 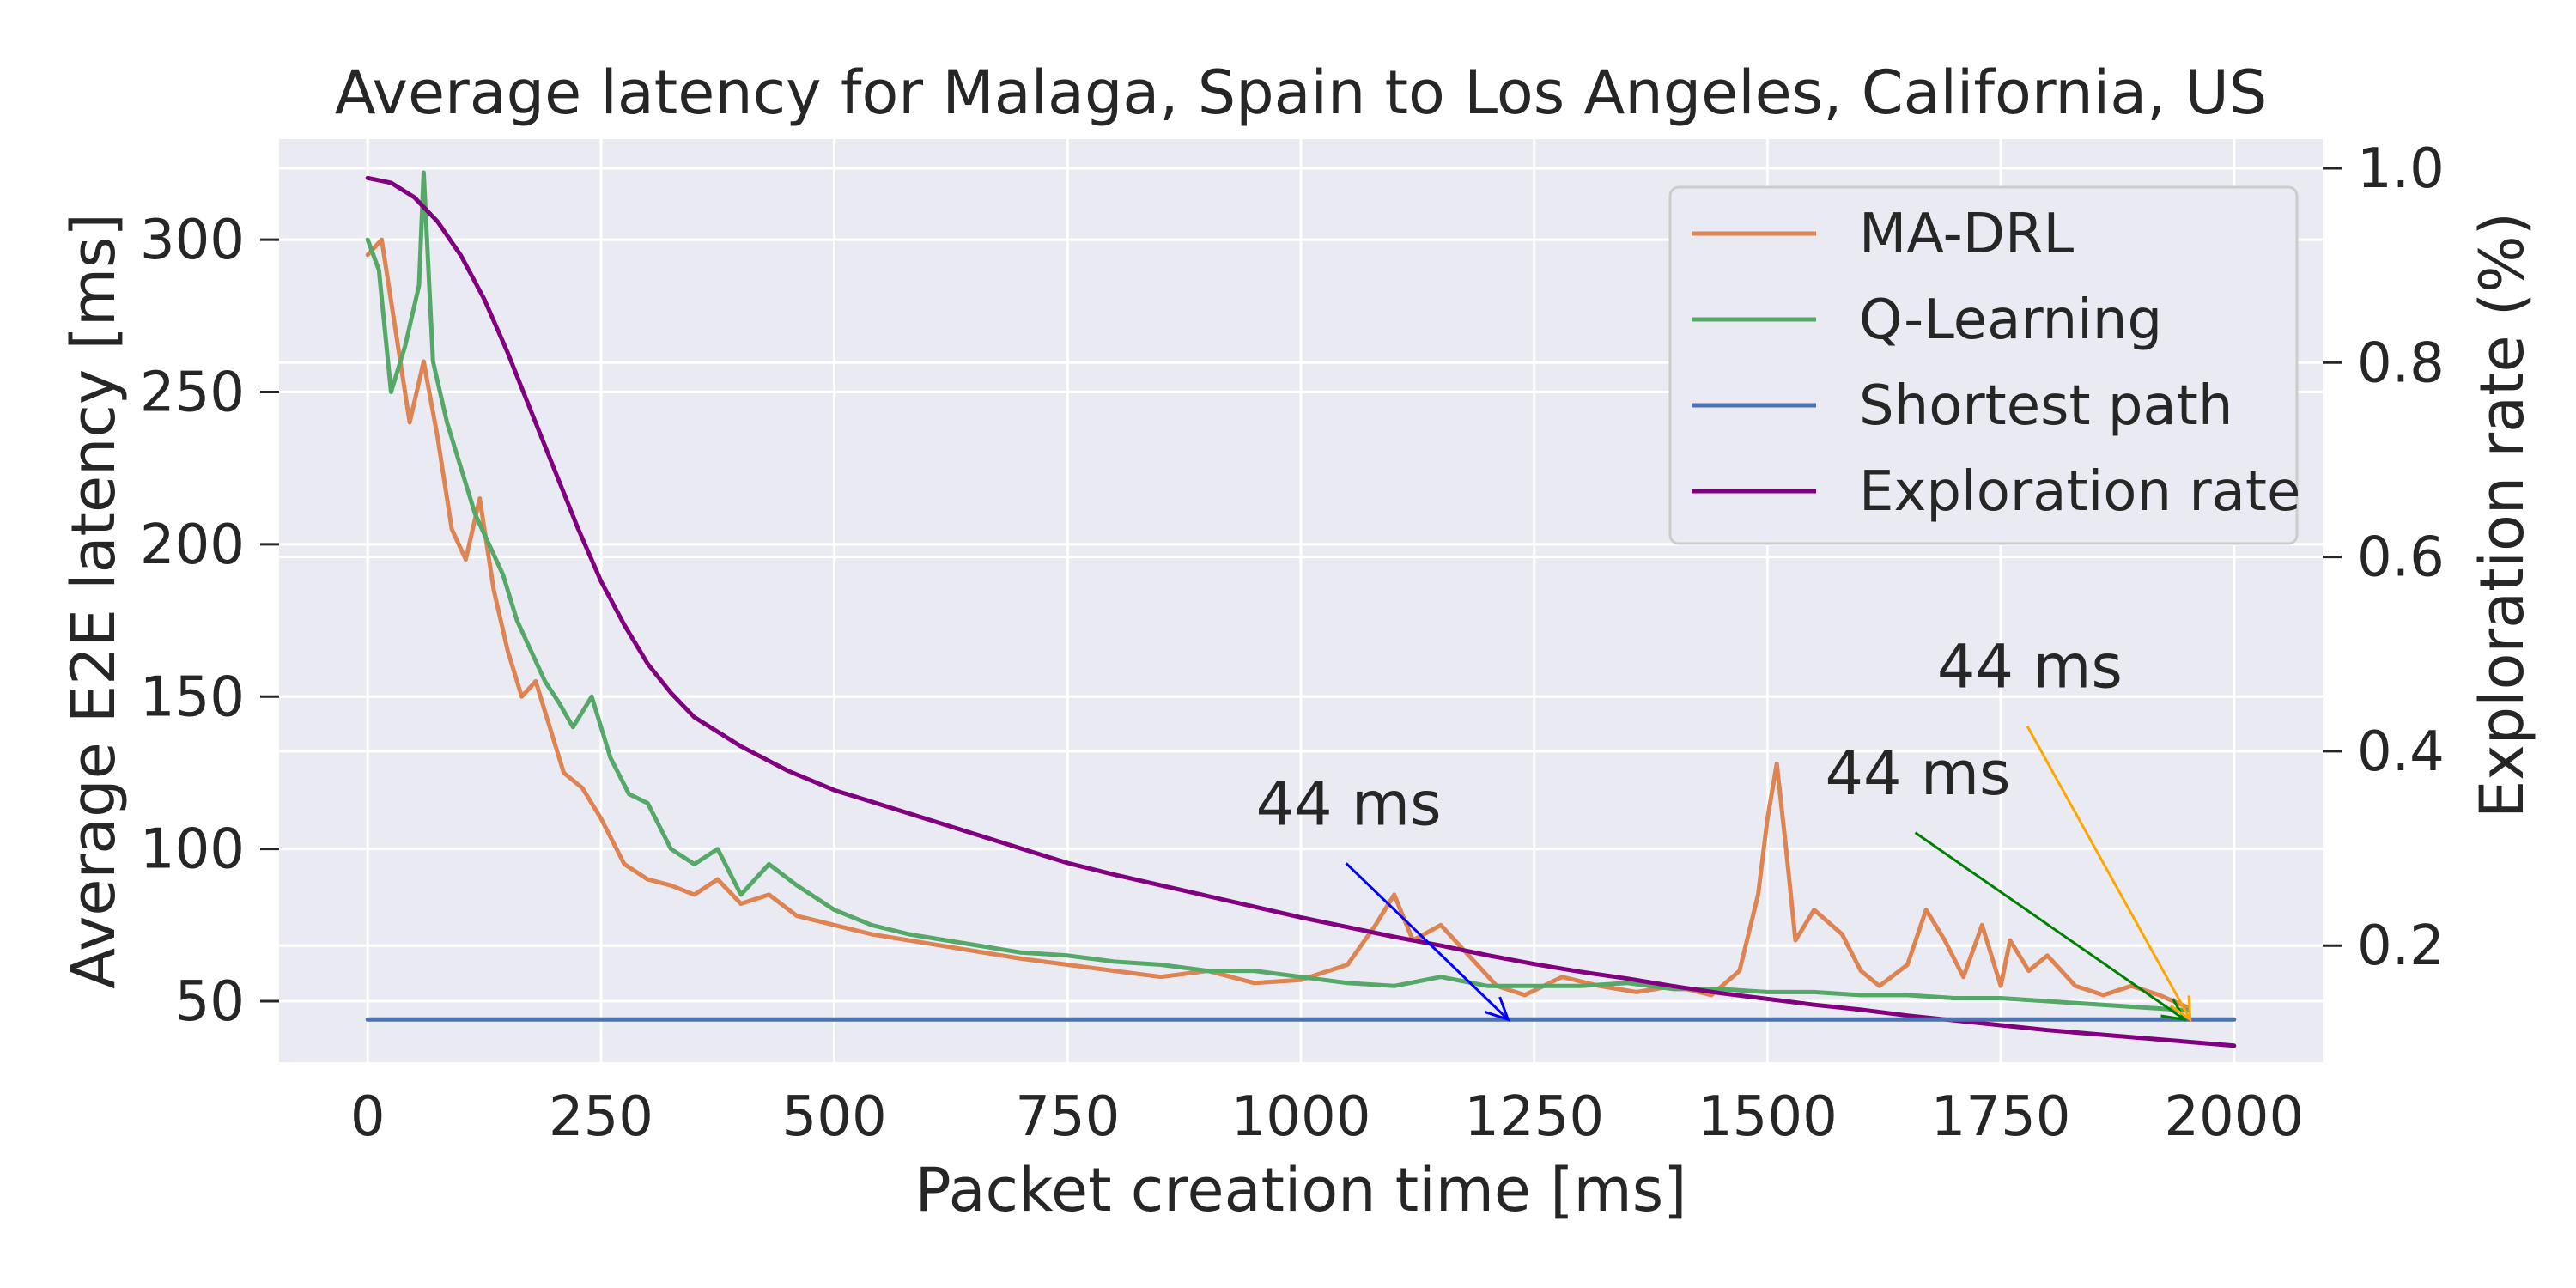 What do you see at coordinates (2401, 946) in the screenshot?
I see `y2-tick-label: 0.2` at bounding box center [2401, 946].